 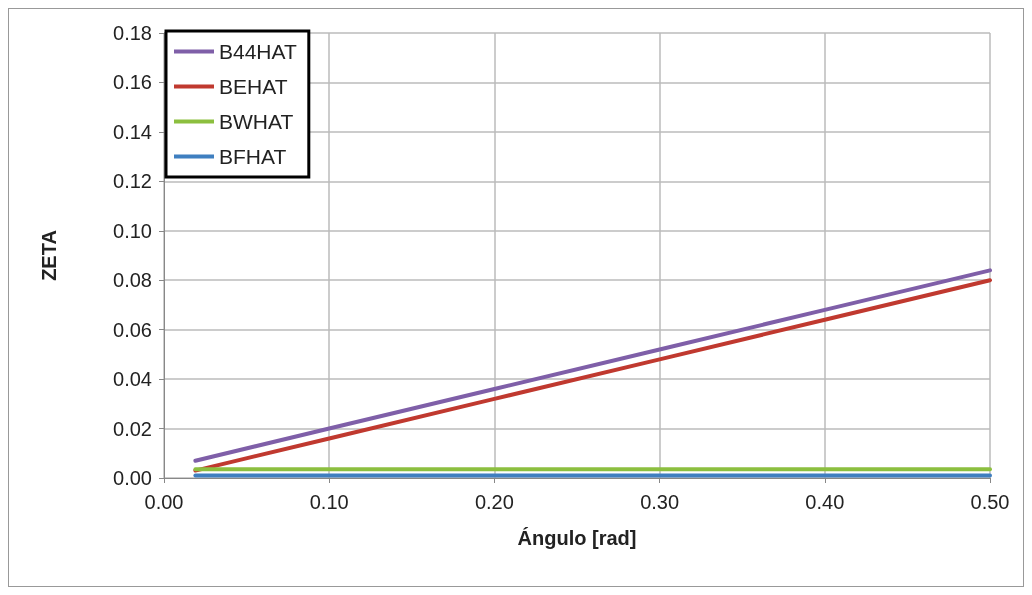 What do you see at coordinates (132, 131) in the screenshot?
I see `y-tick-label: 0.14` at bounding box center [132, 131].